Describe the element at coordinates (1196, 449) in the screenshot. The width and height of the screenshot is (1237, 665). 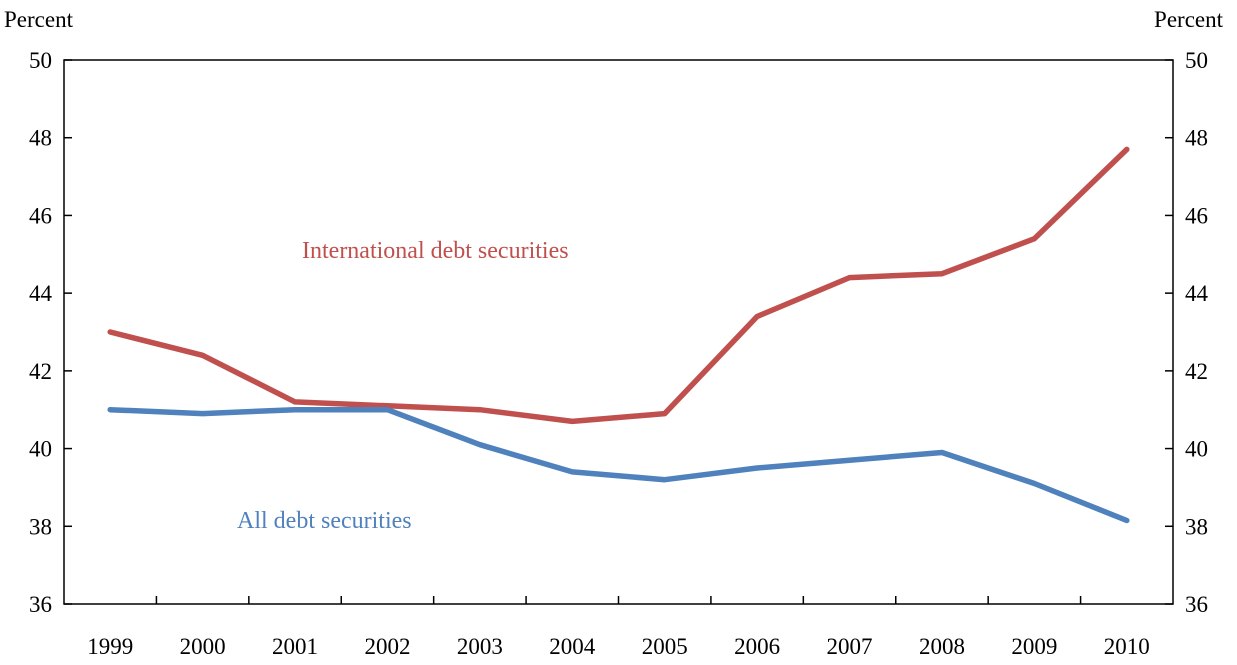
I see `y-tick-label-right: 40` at that location.